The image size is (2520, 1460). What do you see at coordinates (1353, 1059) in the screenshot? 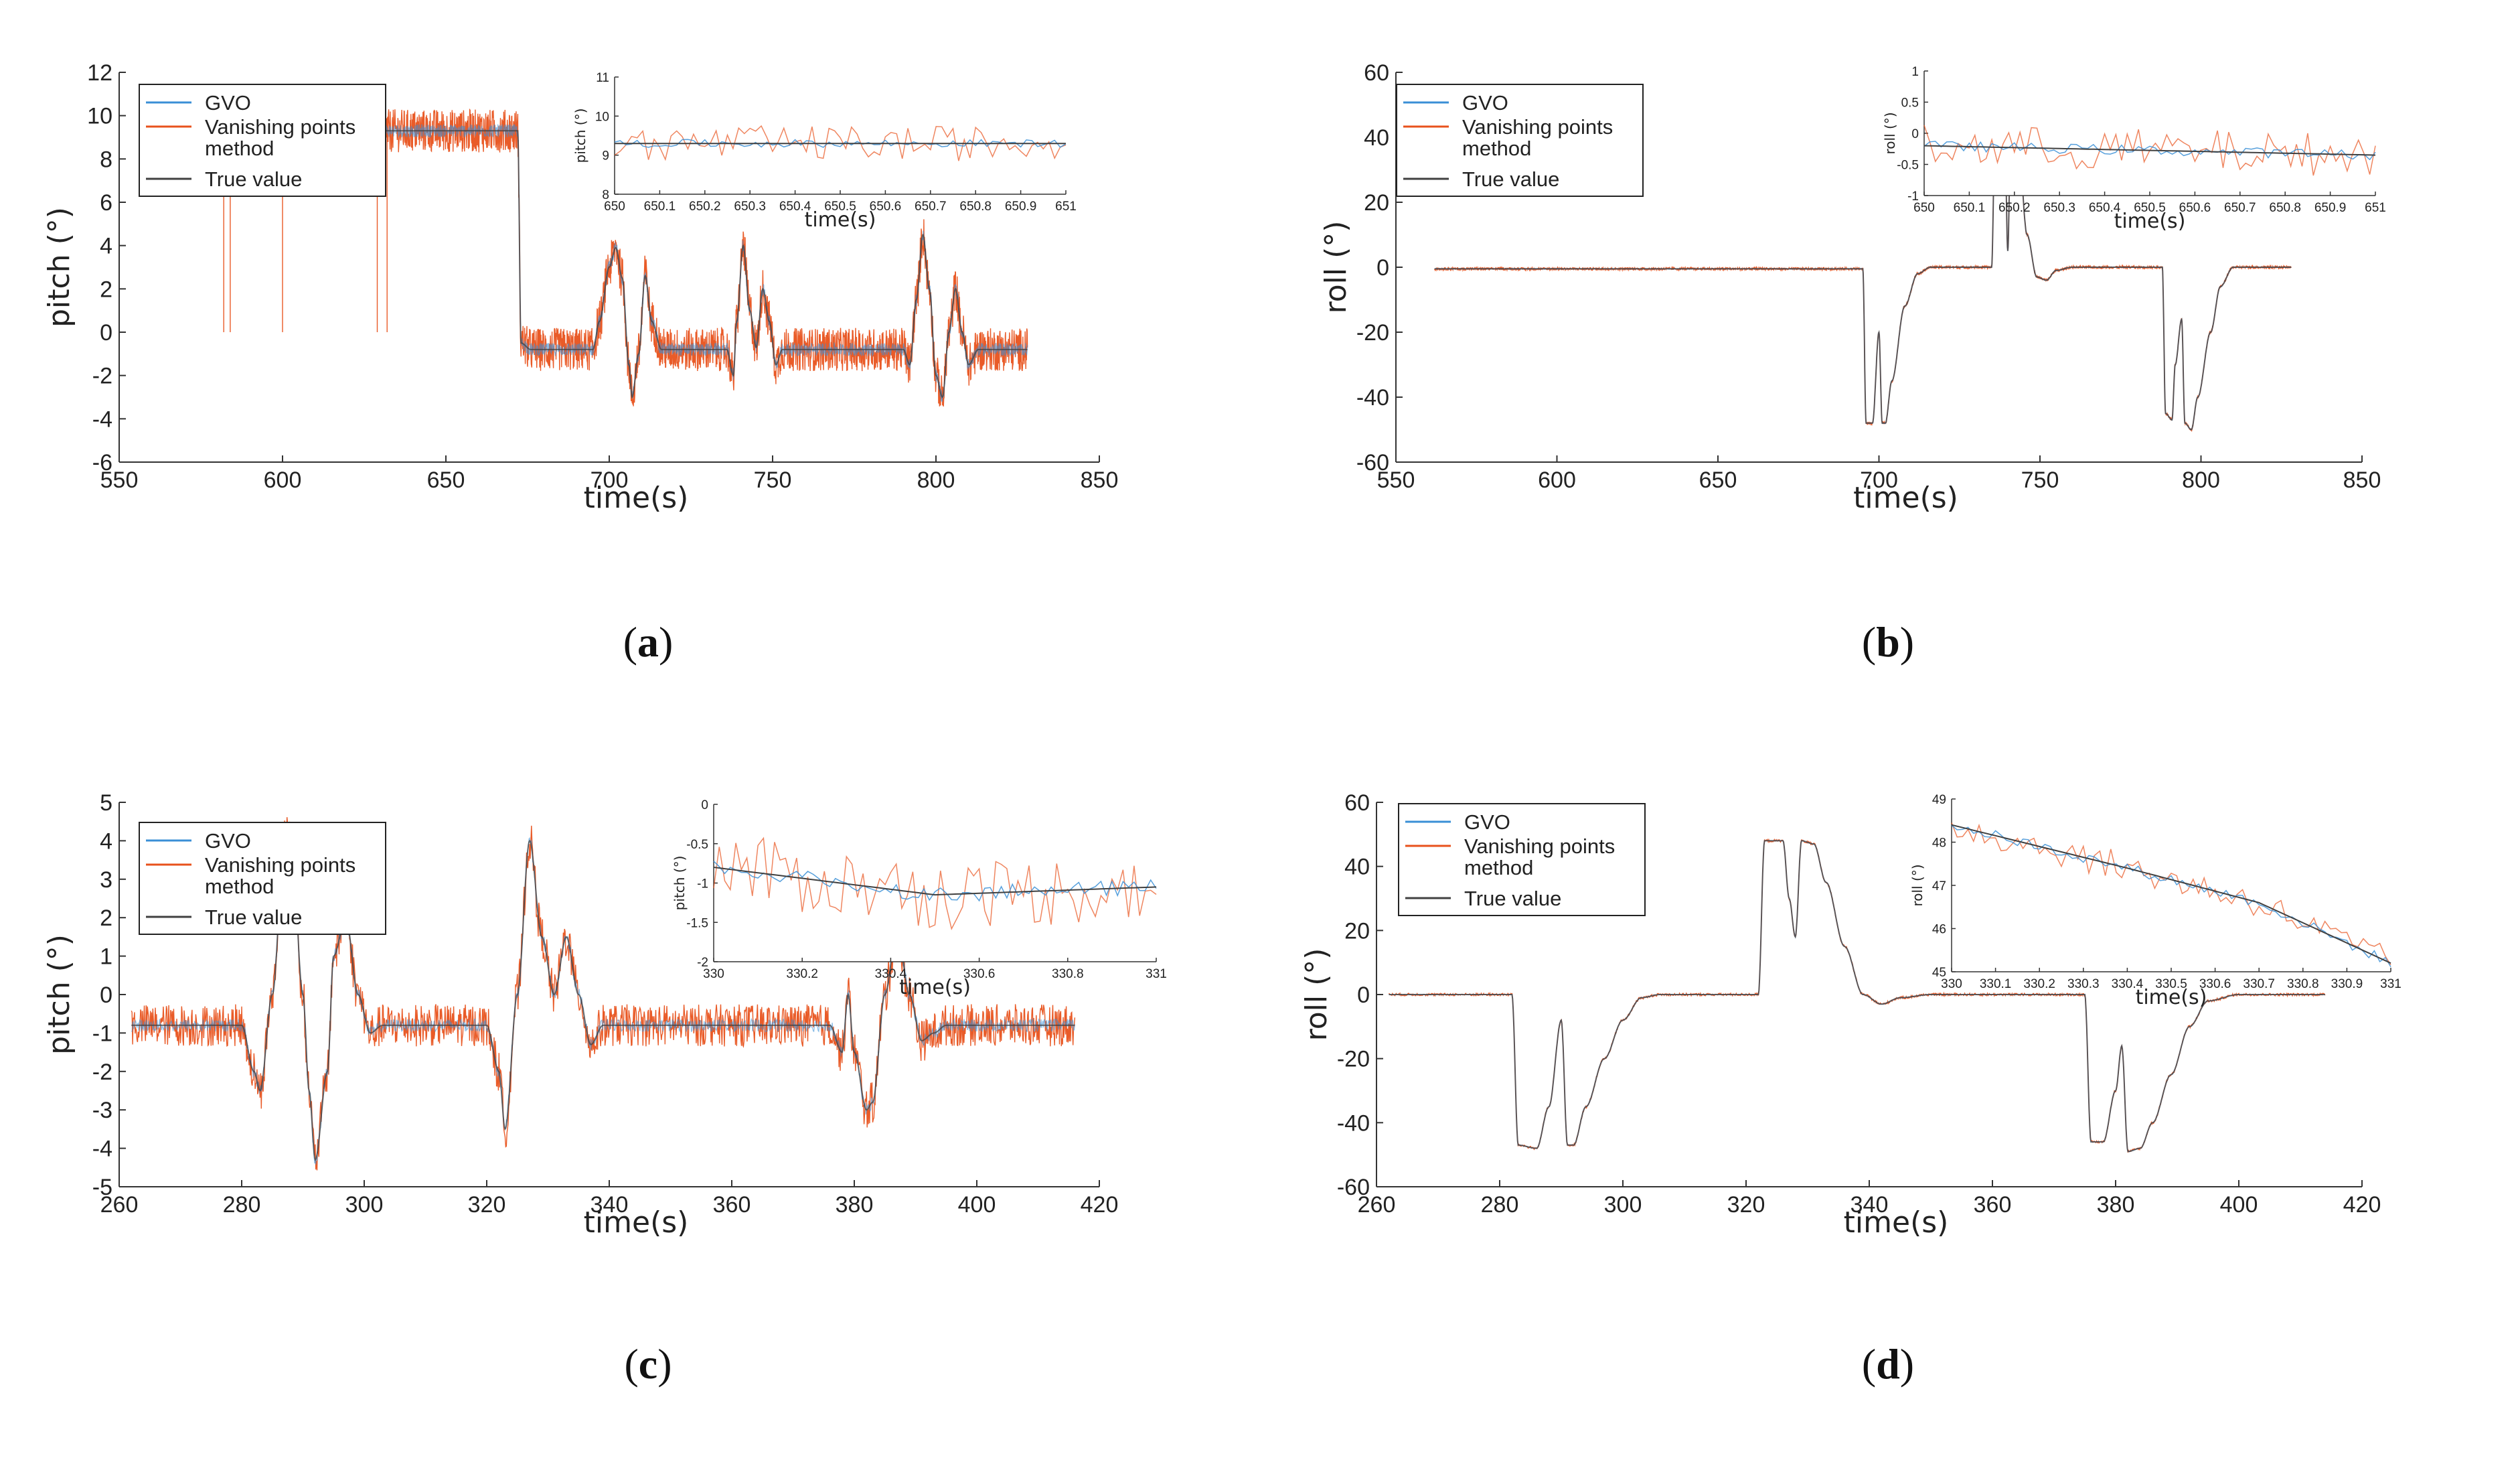
I see `y-tick-label: -20` at bounding box center [1353, 1059].